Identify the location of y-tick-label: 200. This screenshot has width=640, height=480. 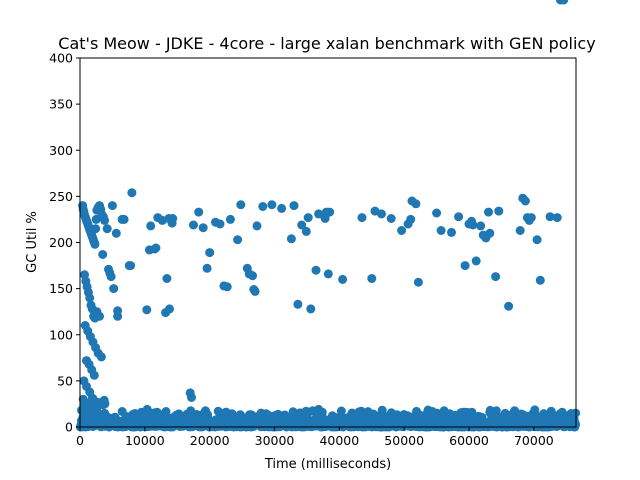
(61, 242).